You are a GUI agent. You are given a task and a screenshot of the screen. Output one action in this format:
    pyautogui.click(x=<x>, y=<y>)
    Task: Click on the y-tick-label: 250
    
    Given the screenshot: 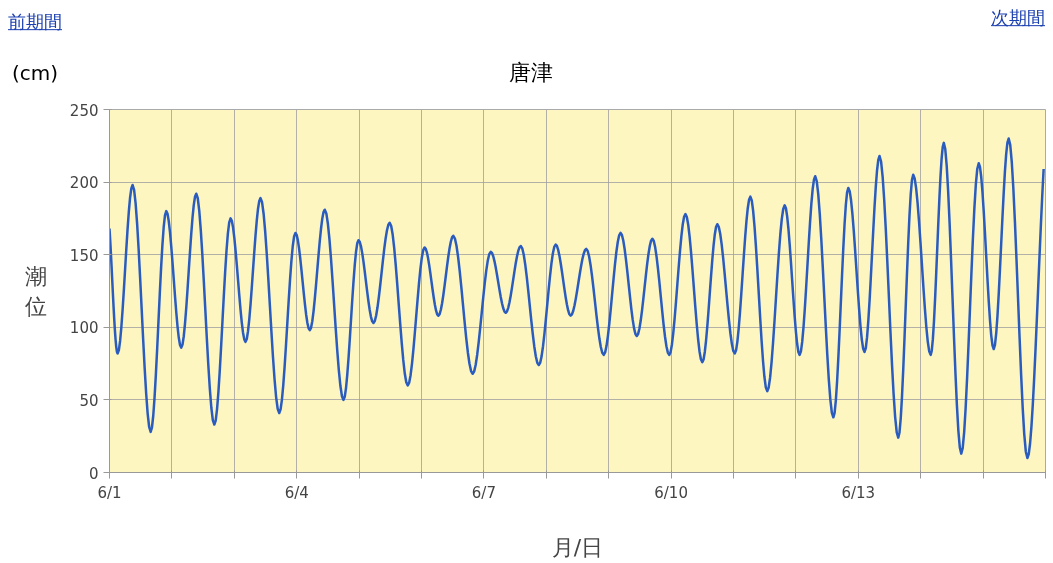 What is the action you would take?
    pyautogui.click(x=84, y=110)
    